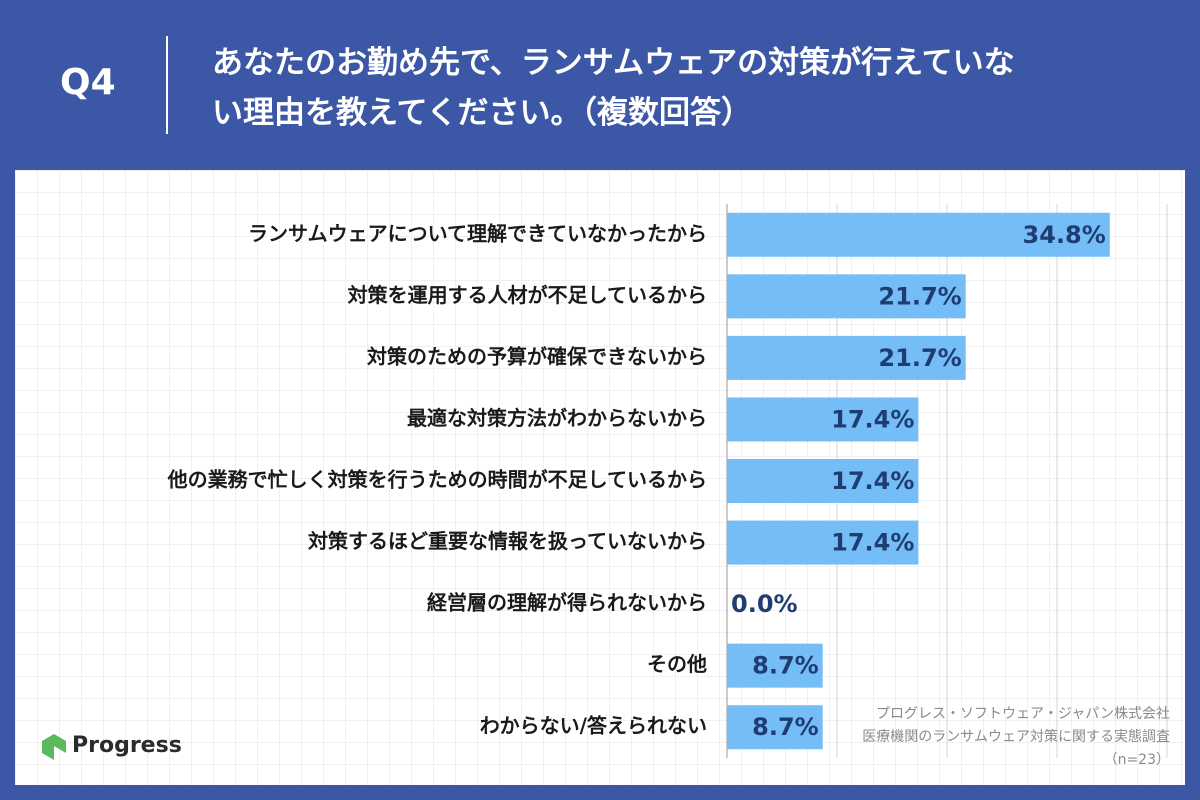 The height and width of the screenshot is (800, 1200). I want to click on value-label: 34.8%, so click(1064, 235).